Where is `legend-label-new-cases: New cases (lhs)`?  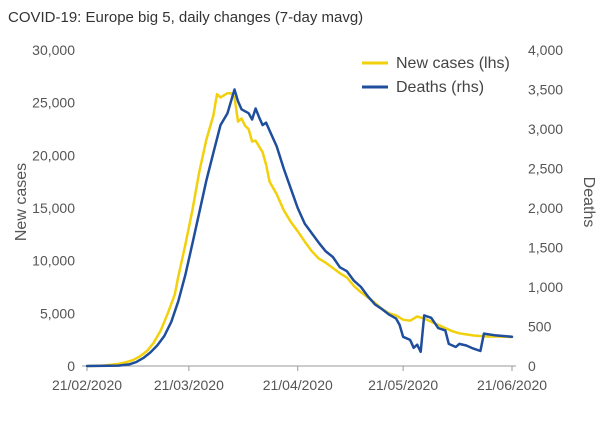 legend-label-new-cases: New cases (lhs) is located at coordinates (453, 63).